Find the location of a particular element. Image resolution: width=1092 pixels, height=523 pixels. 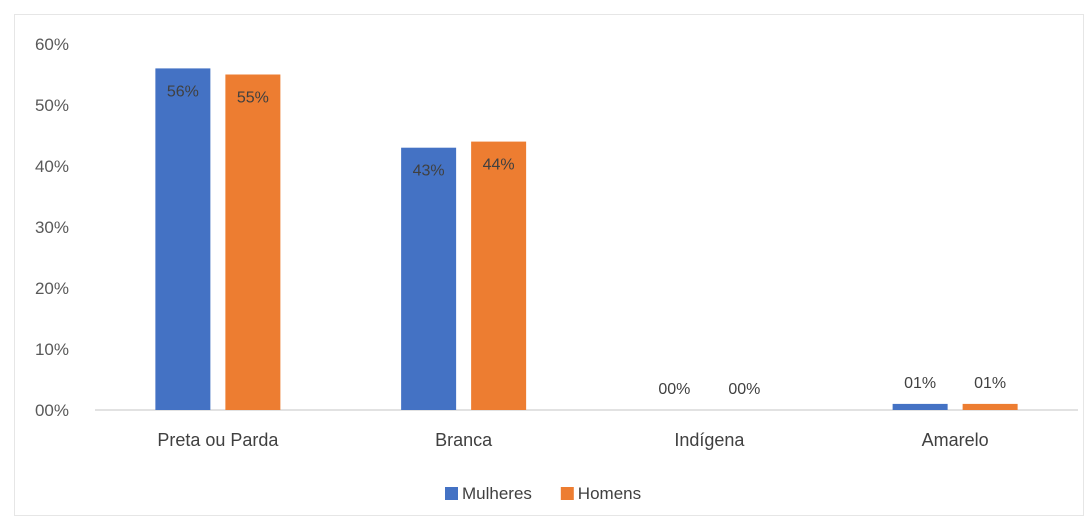

x-tick-label: Indígena is located at coordinates (709, 440).